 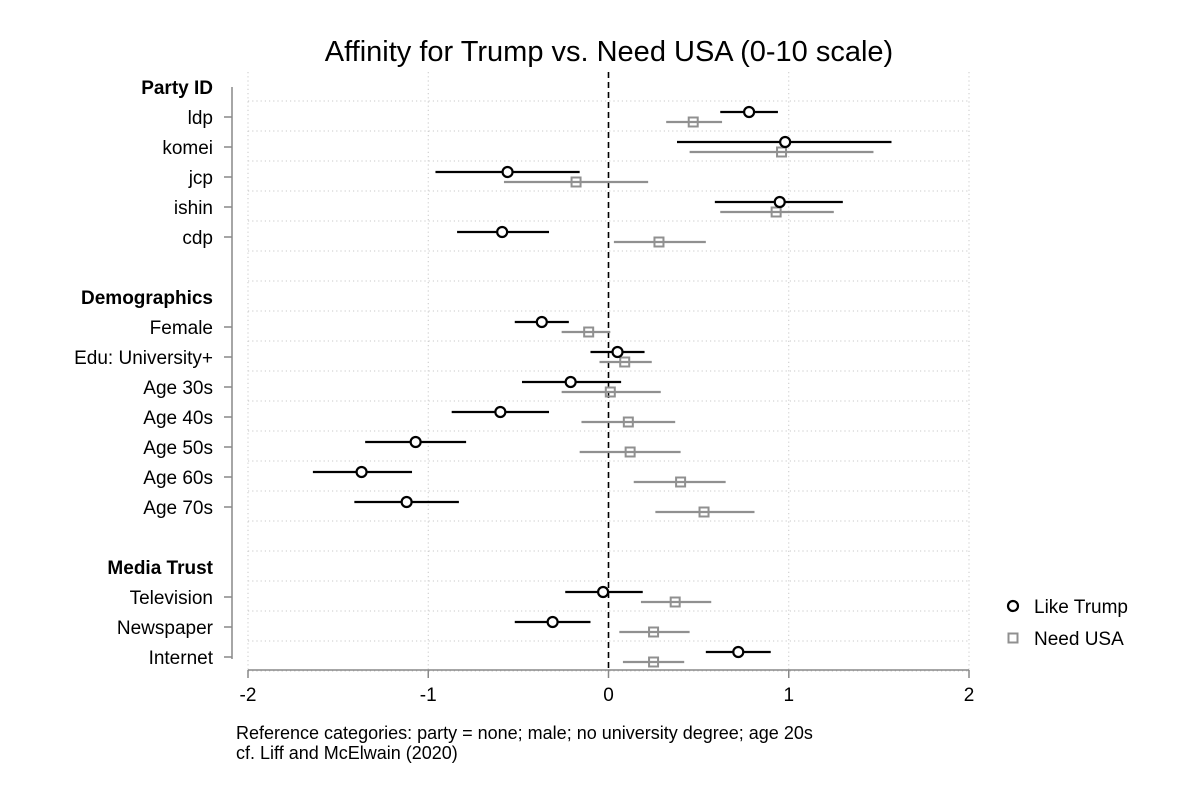 I want to click on x-tick-label: -2, so click(x=248, y=695).